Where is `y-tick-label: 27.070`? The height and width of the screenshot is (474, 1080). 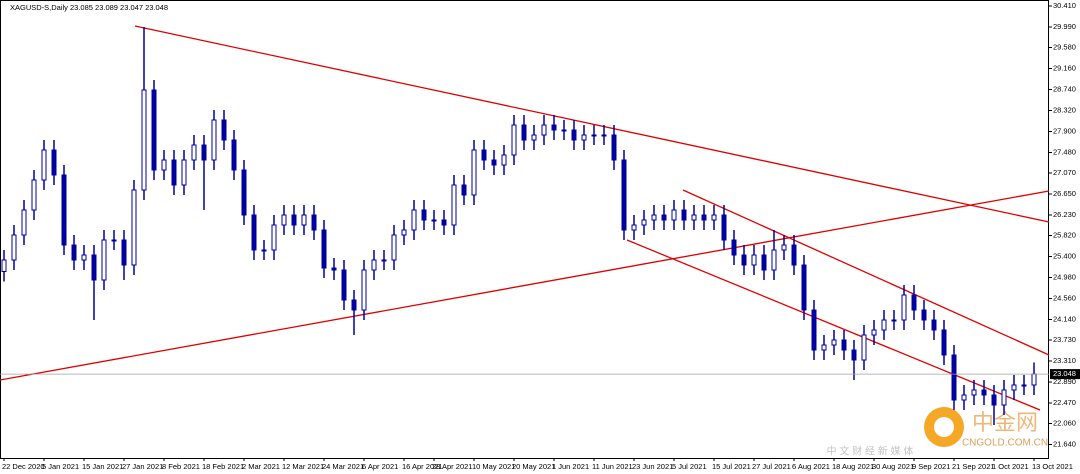 y-tick-label: 27.070 is located at coordinates (1064, 172).